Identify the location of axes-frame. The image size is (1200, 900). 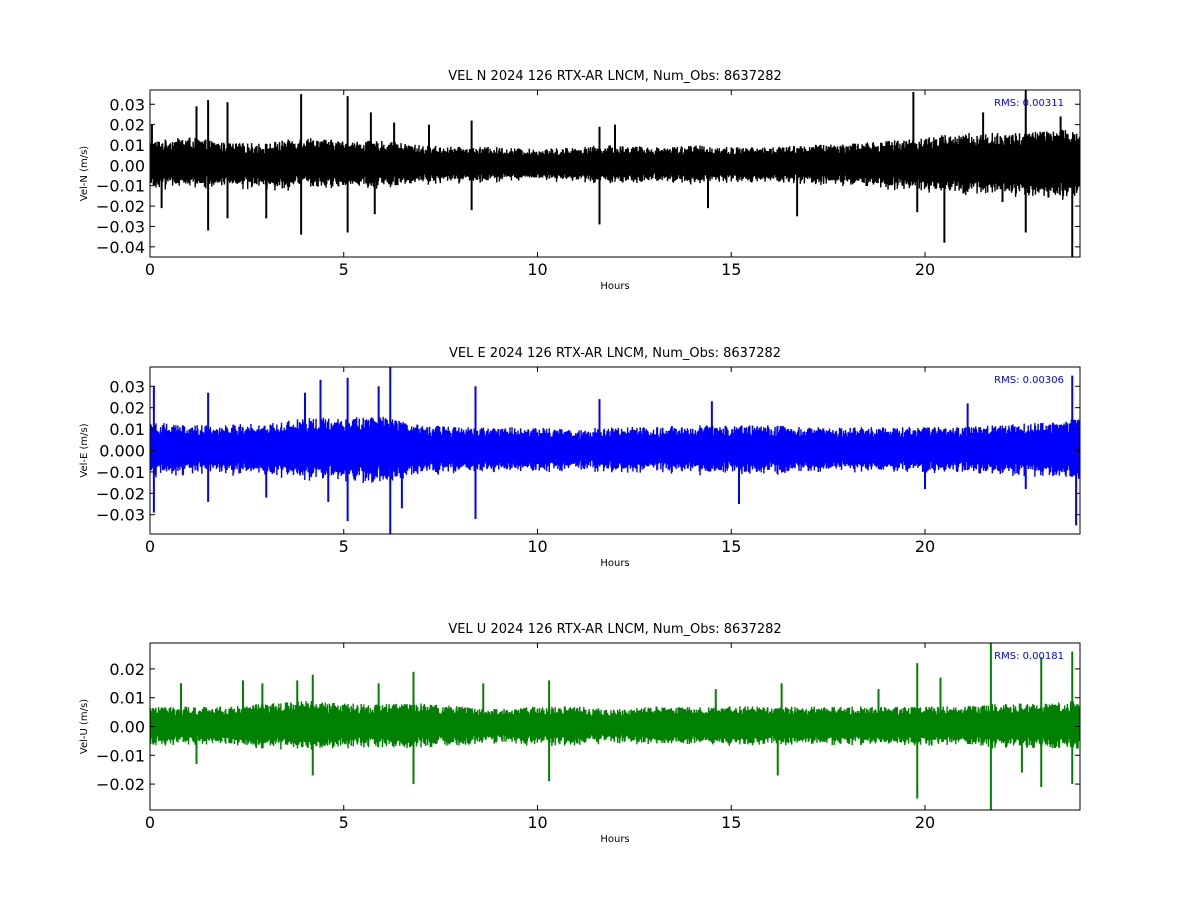
(615, 173).